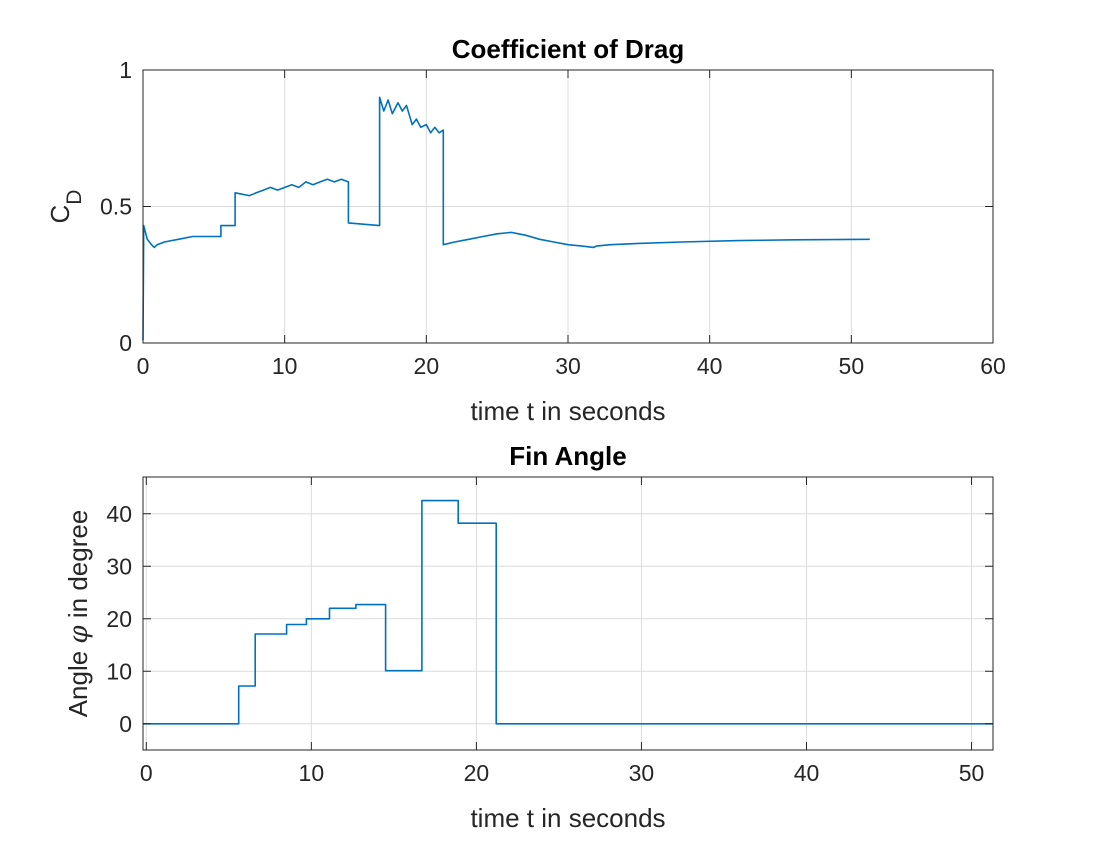 This screenshot has height=855, width=1097. I want to click on y-tick-label: 20, so click(119, 619).